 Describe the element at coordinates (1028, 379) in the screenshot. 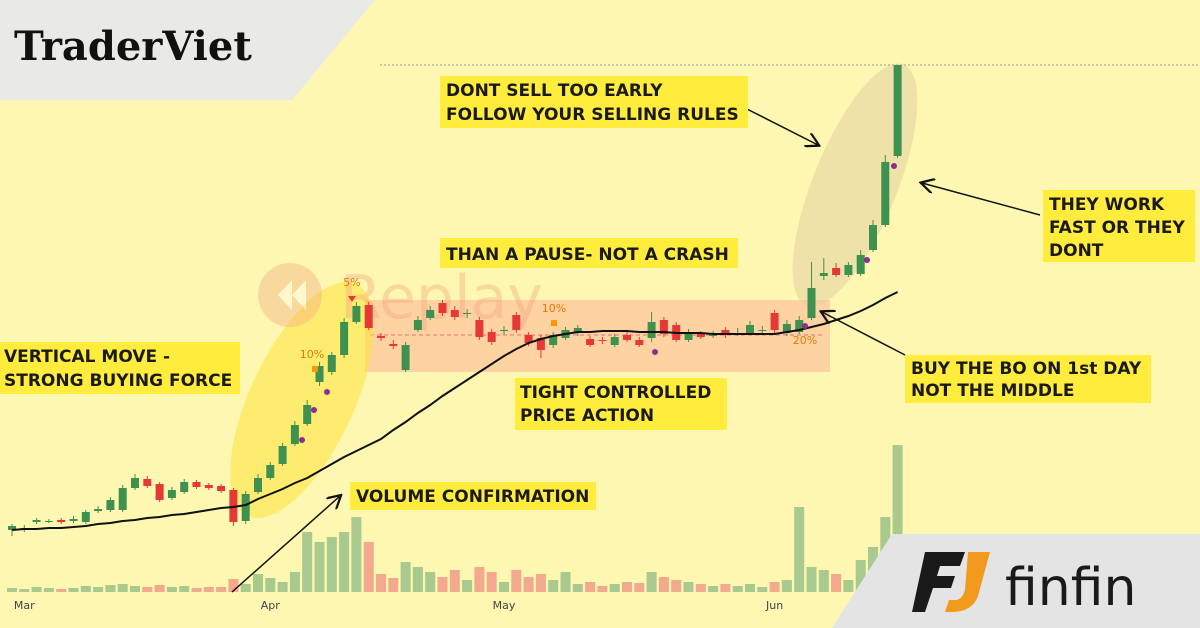

I see `annotation: BUY THE BO ON 1st DAY NOT THE MIDDLE` at that location.